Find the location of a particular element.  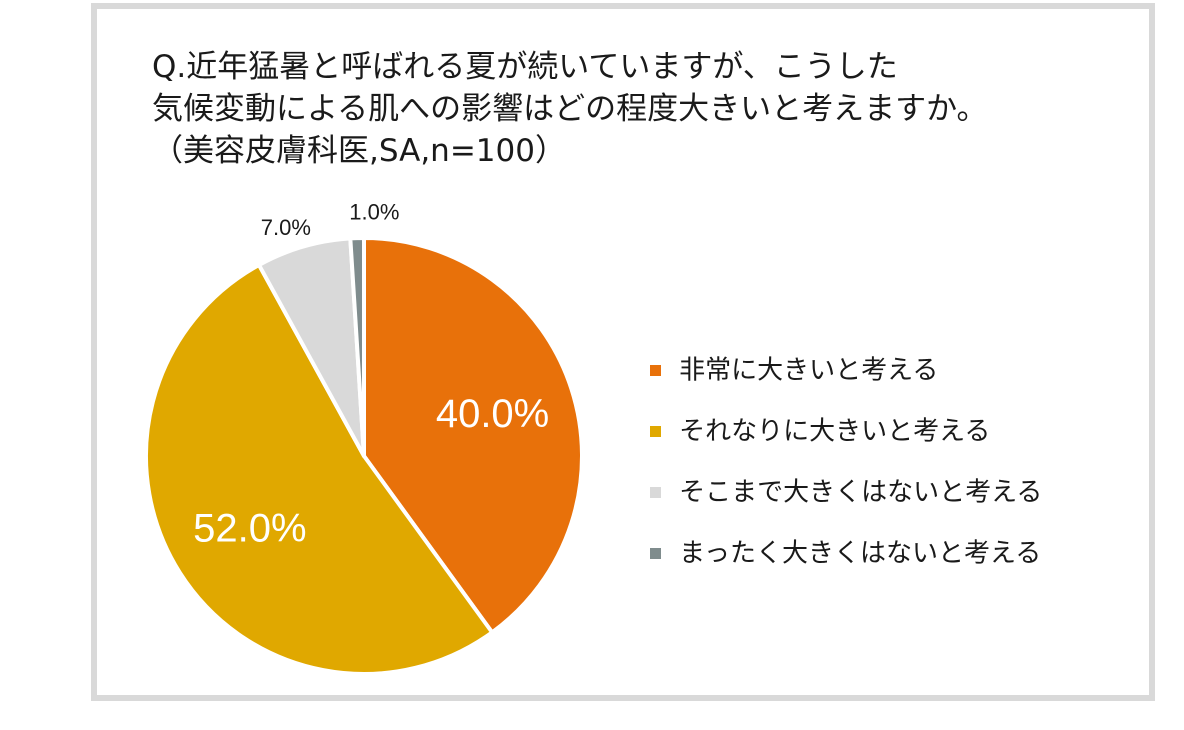

title-line-2: 気候変動による肌への影響はどの程度大きいと考えますか。 is located at coordinates (570, 109).